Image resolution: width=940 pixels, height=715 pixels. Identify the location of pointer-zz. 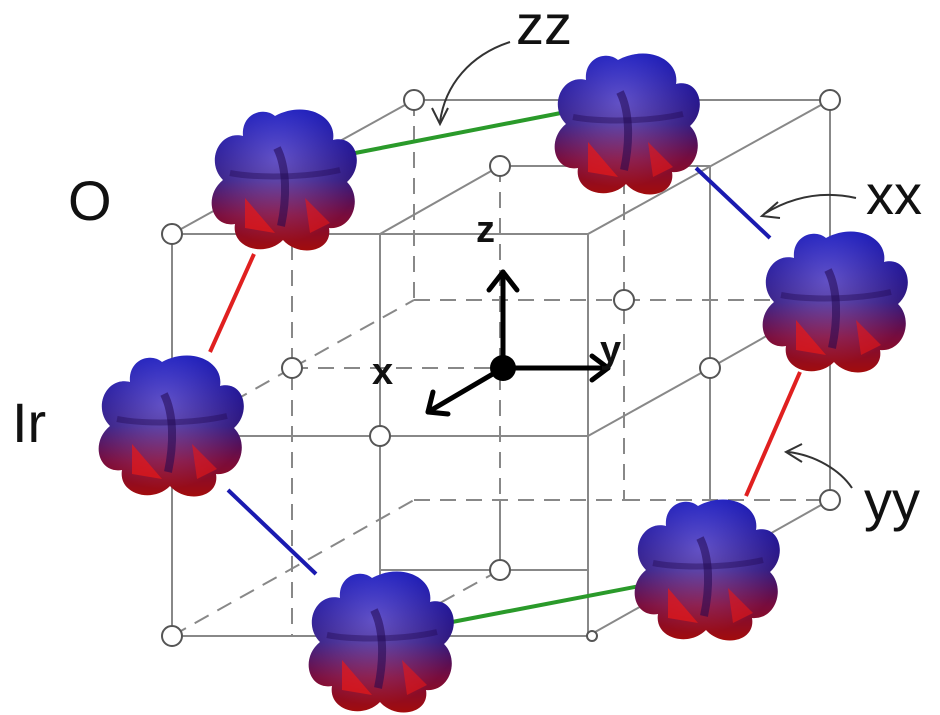
(475, 82).